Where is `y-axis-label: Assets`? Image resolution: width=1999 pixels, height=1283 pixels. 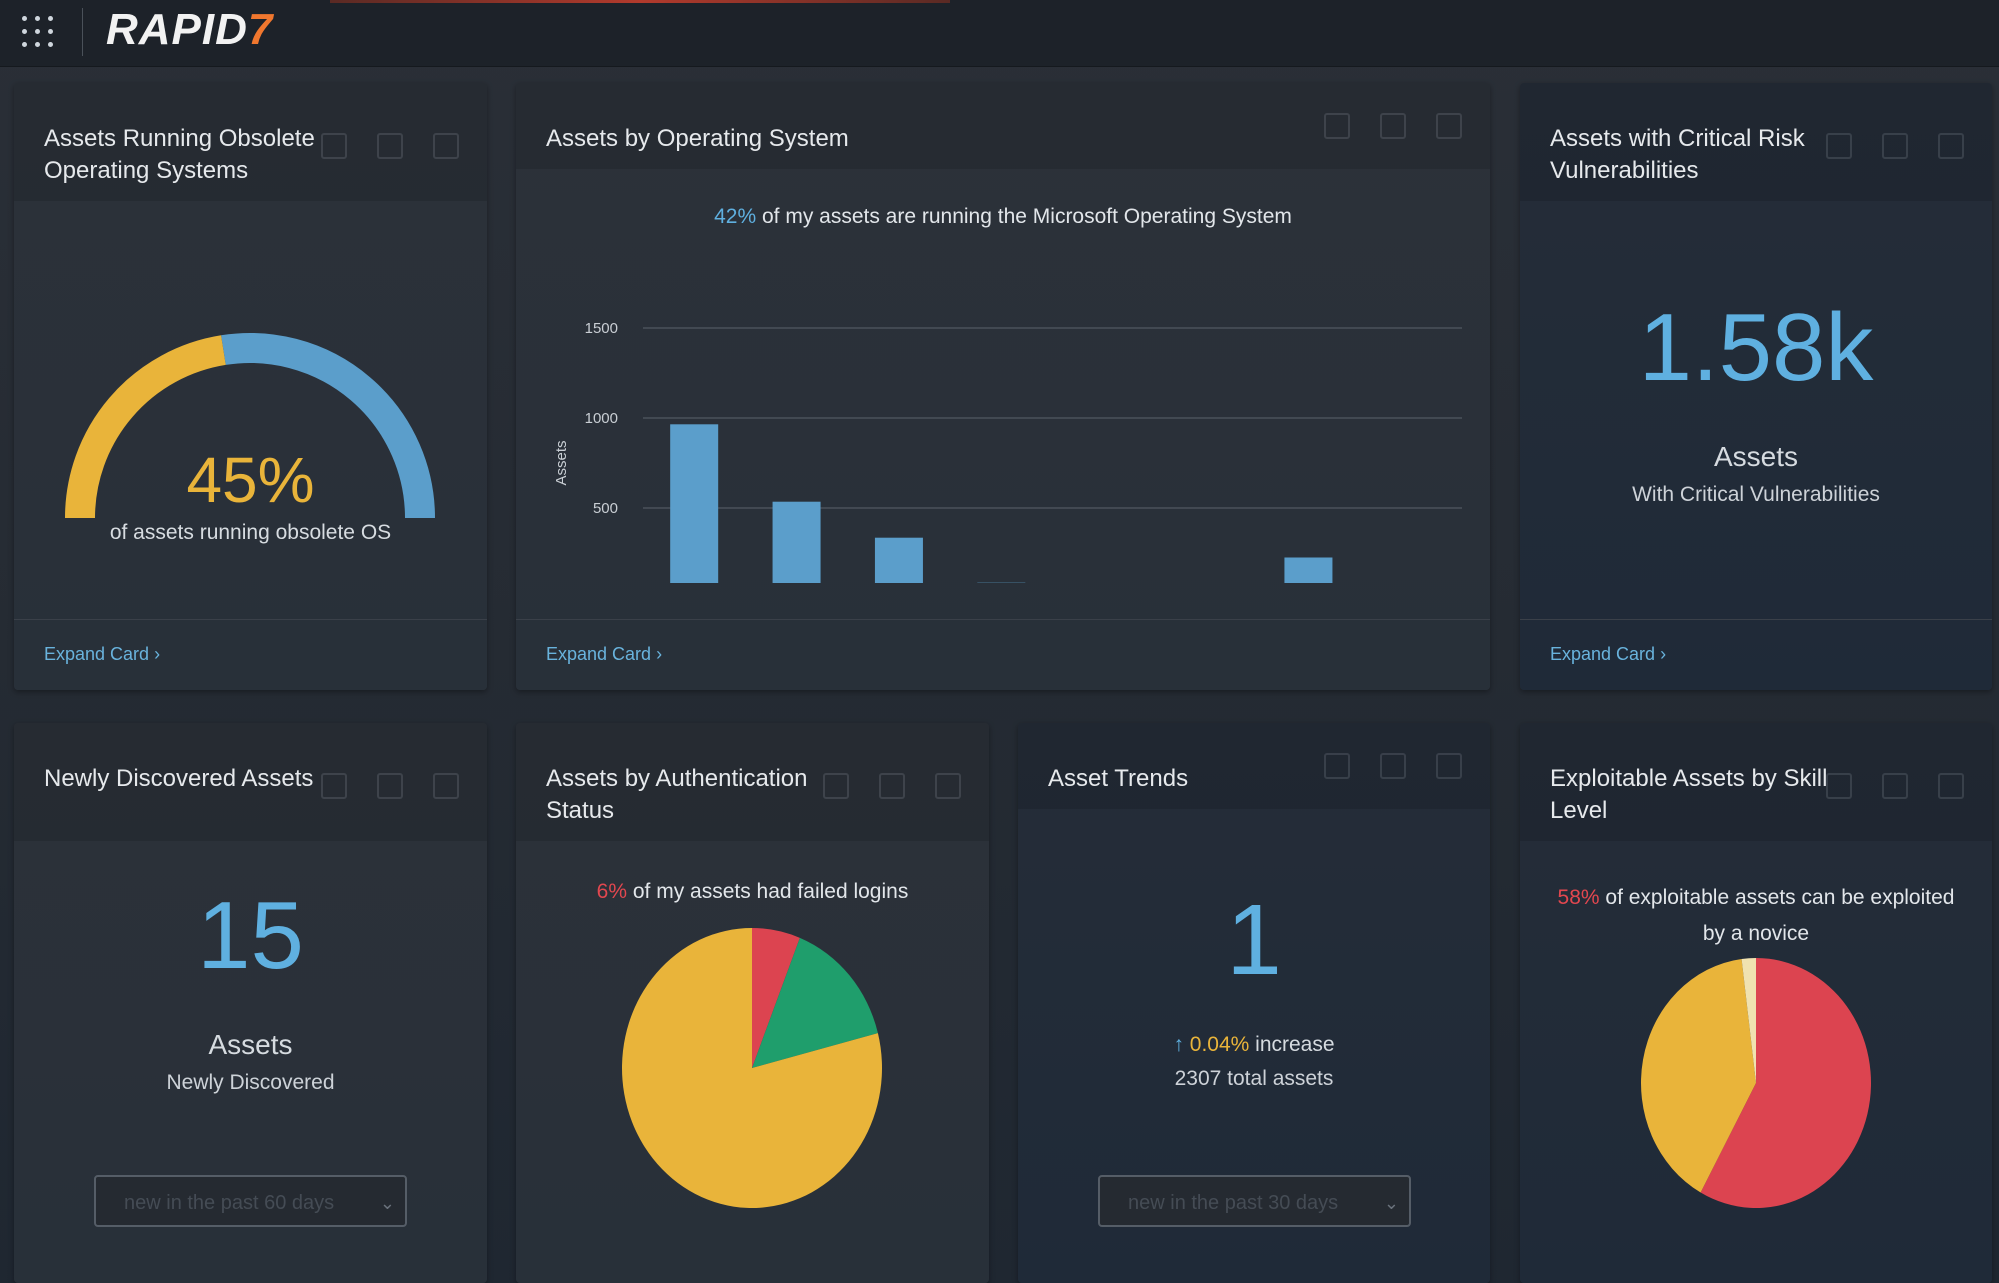 y-axis-label: Assets is located at coordinates (561, 462).